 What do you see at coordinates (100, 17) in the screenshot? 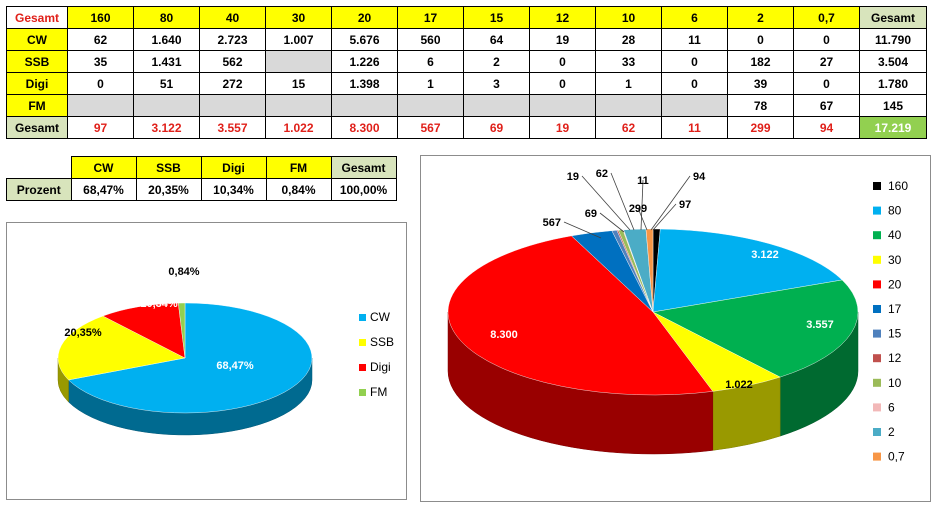
I see `column-header: 160` at bounding box center [100, 17].